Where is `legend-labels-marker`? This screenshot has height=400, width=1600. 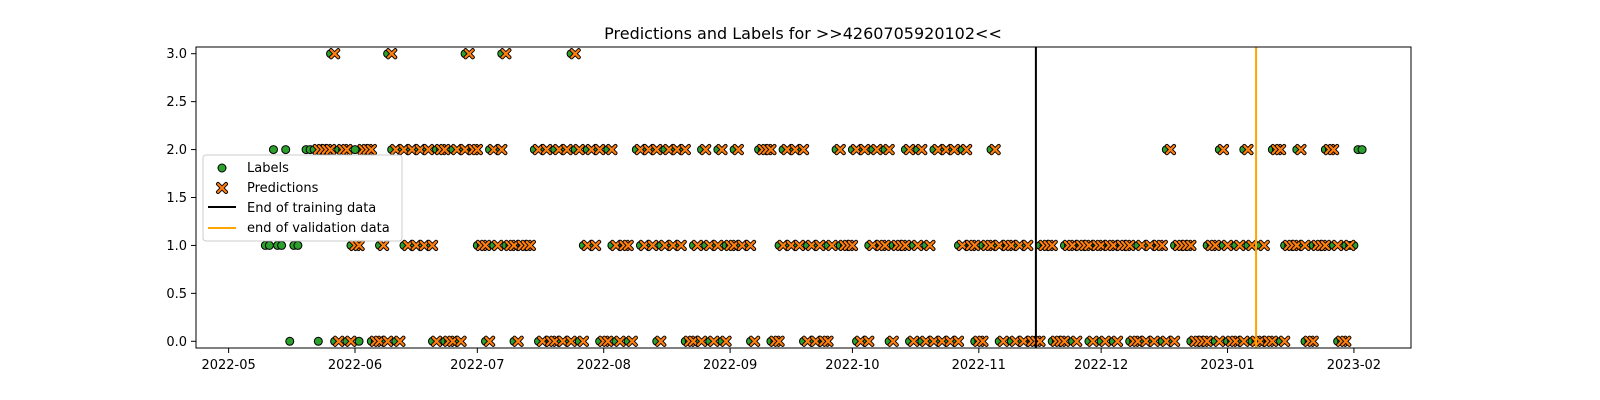 legend-labels-marker is located at coordinates (222, 168).